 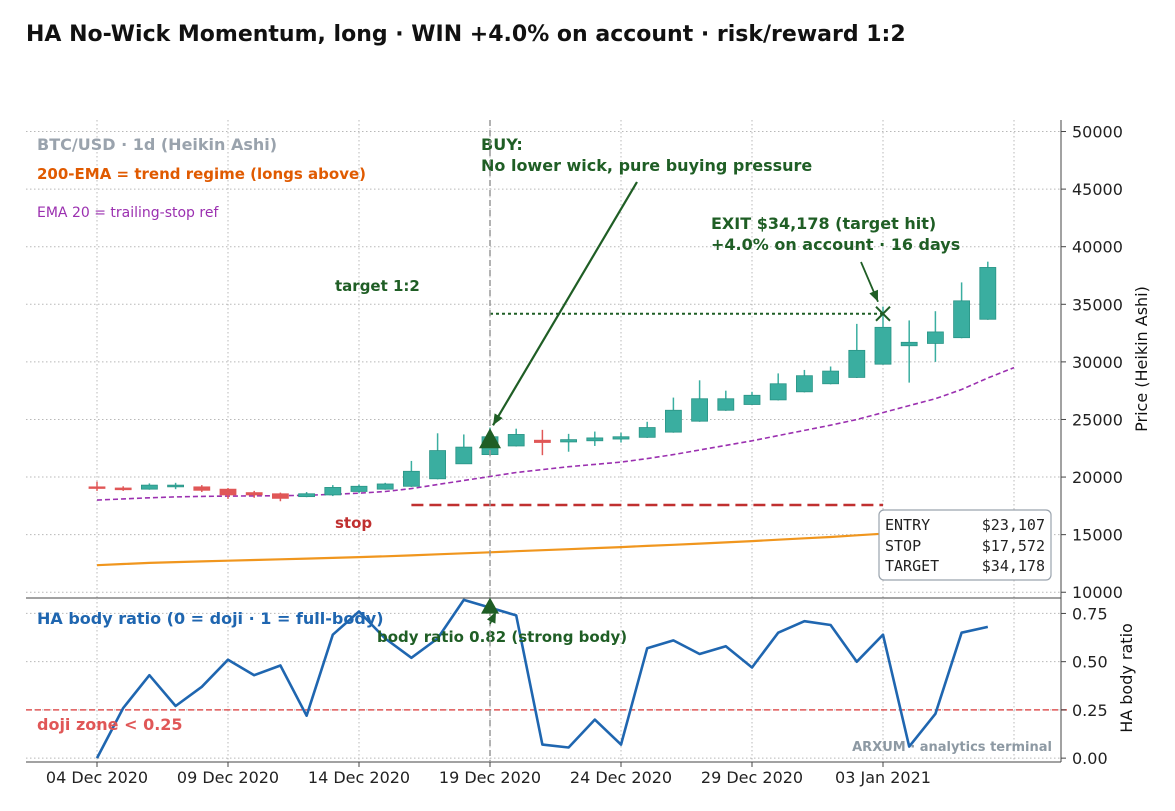 What do you see at coordinates (97, 777) in the screenshot?
I see `x-tick-label: 04 Dec 2020` at bounding box center [97, 777].